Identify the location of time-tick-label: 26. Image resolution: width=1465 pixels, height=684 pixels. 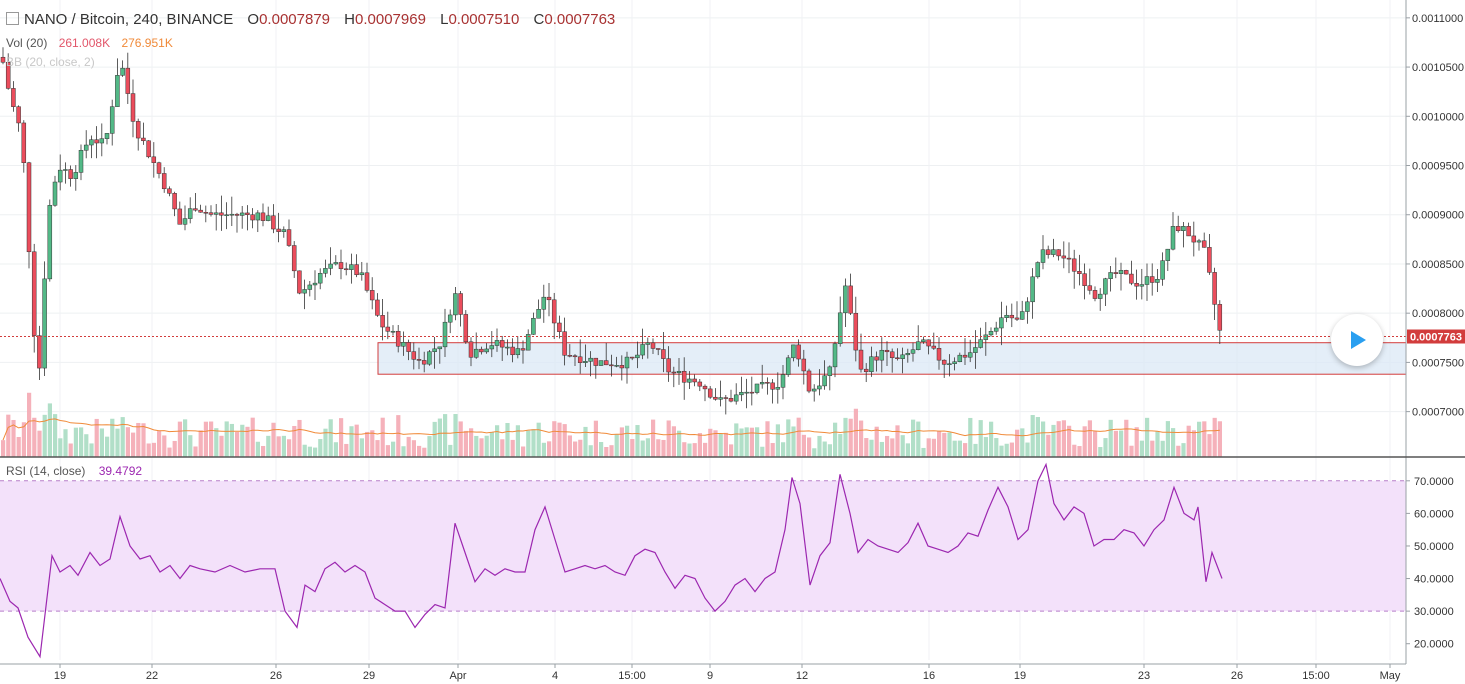
(276, 676).